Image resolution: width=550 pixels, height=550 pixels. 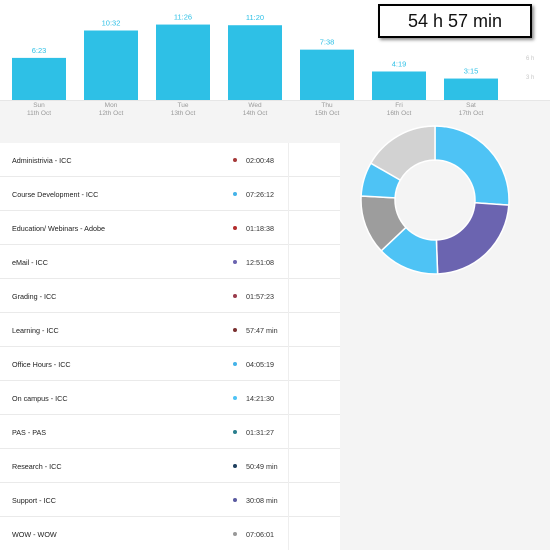 What do you see at coordinates (399, 85) in the screenshot?
I see `bar-fri` at bounding box center [399, 85].